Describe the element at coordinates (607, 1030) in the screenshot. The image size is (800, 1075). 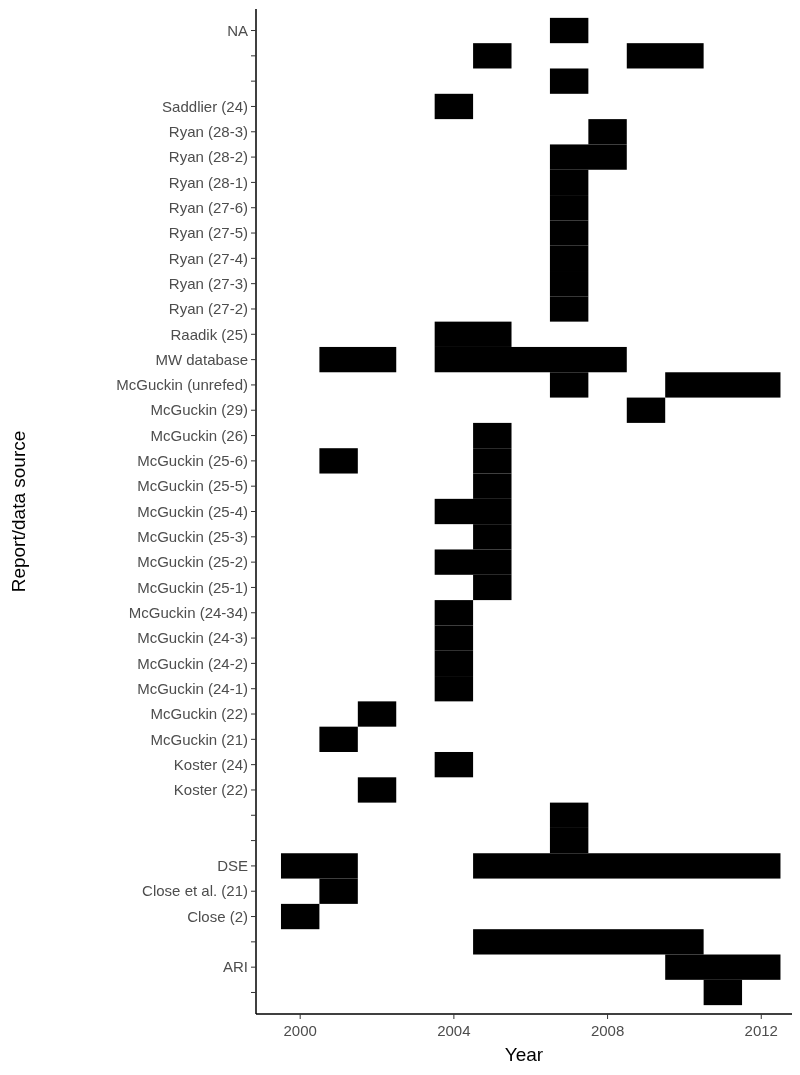
I see `x-tick-label: 2008` at that location.